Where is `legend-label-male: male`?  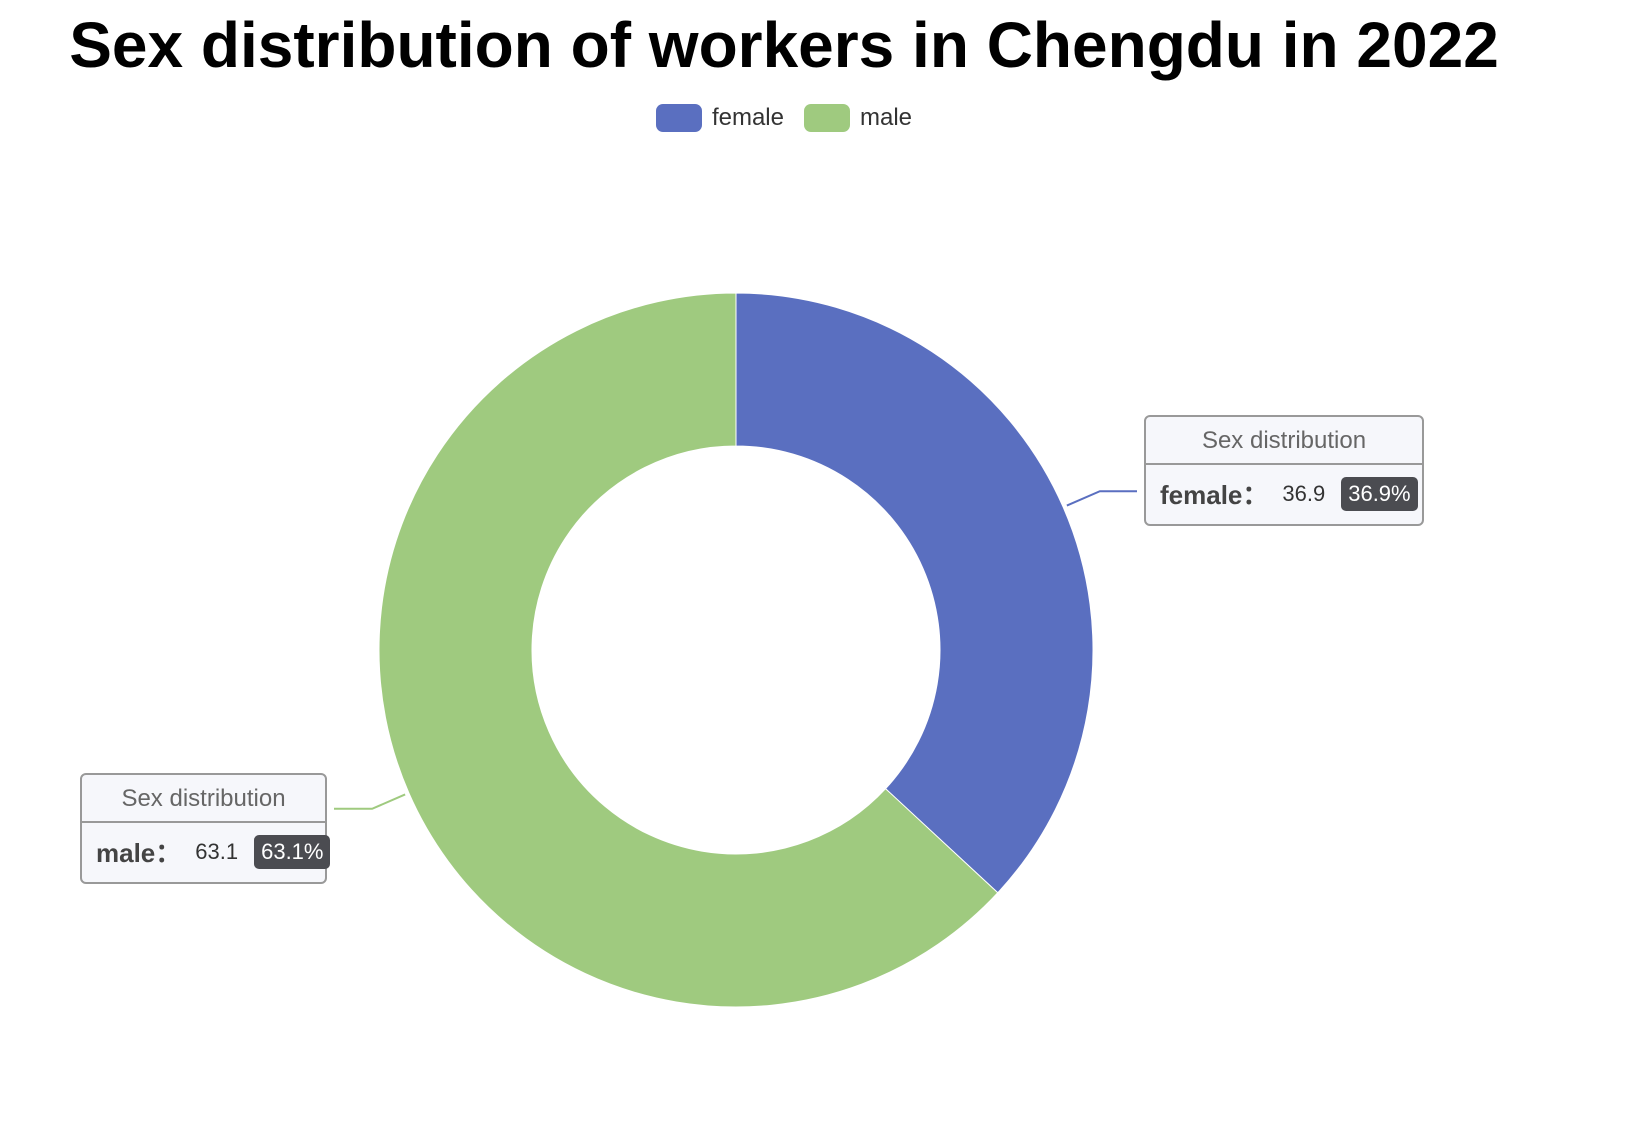 legend-label-male: male is located at coordinates (886, 117).